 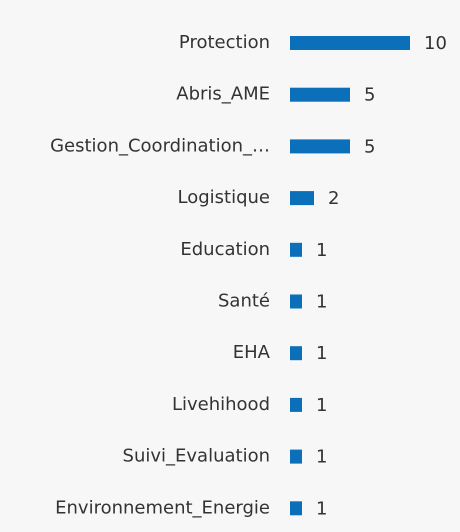 What do you see at coordinates (252, 352) in the screenshot?
I see `category-label: EHA` at bounding box center [252, 352].